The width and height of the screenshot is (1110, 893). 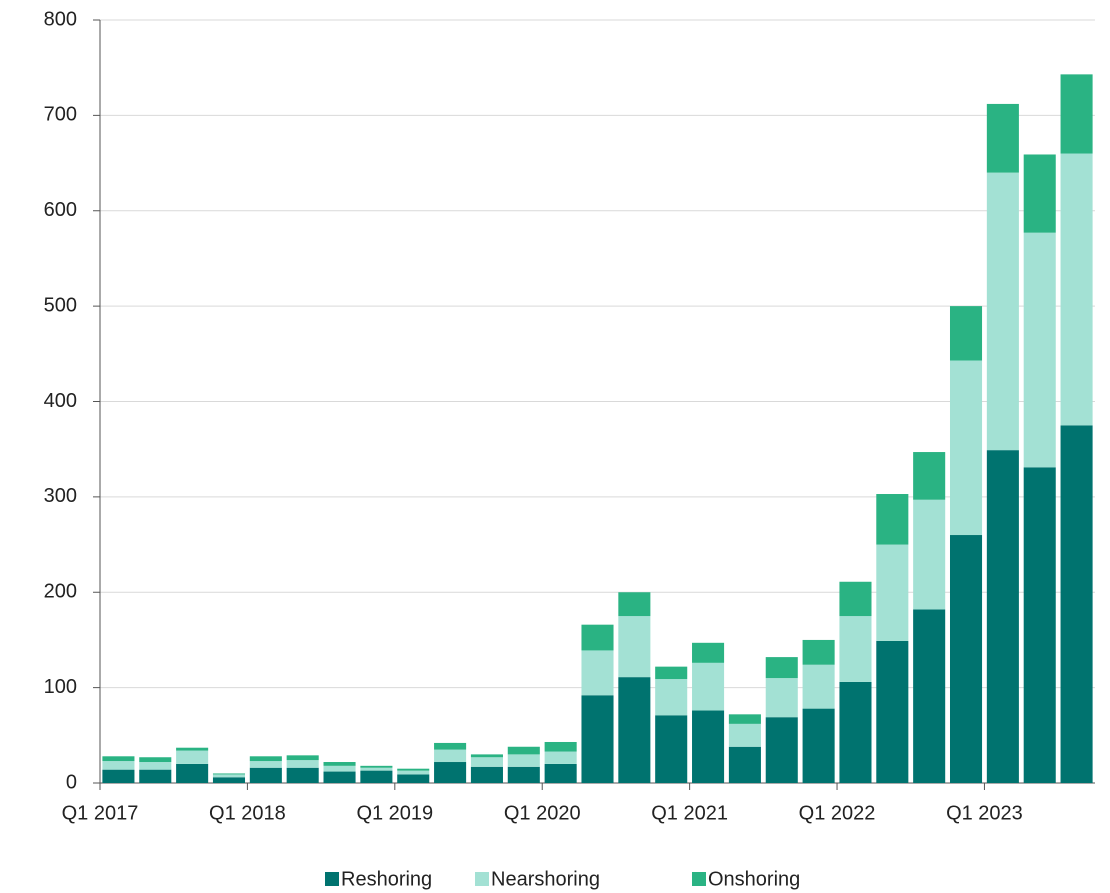 I want to click on x-tick-label: Q1 2018, so click(x=247, y=813).